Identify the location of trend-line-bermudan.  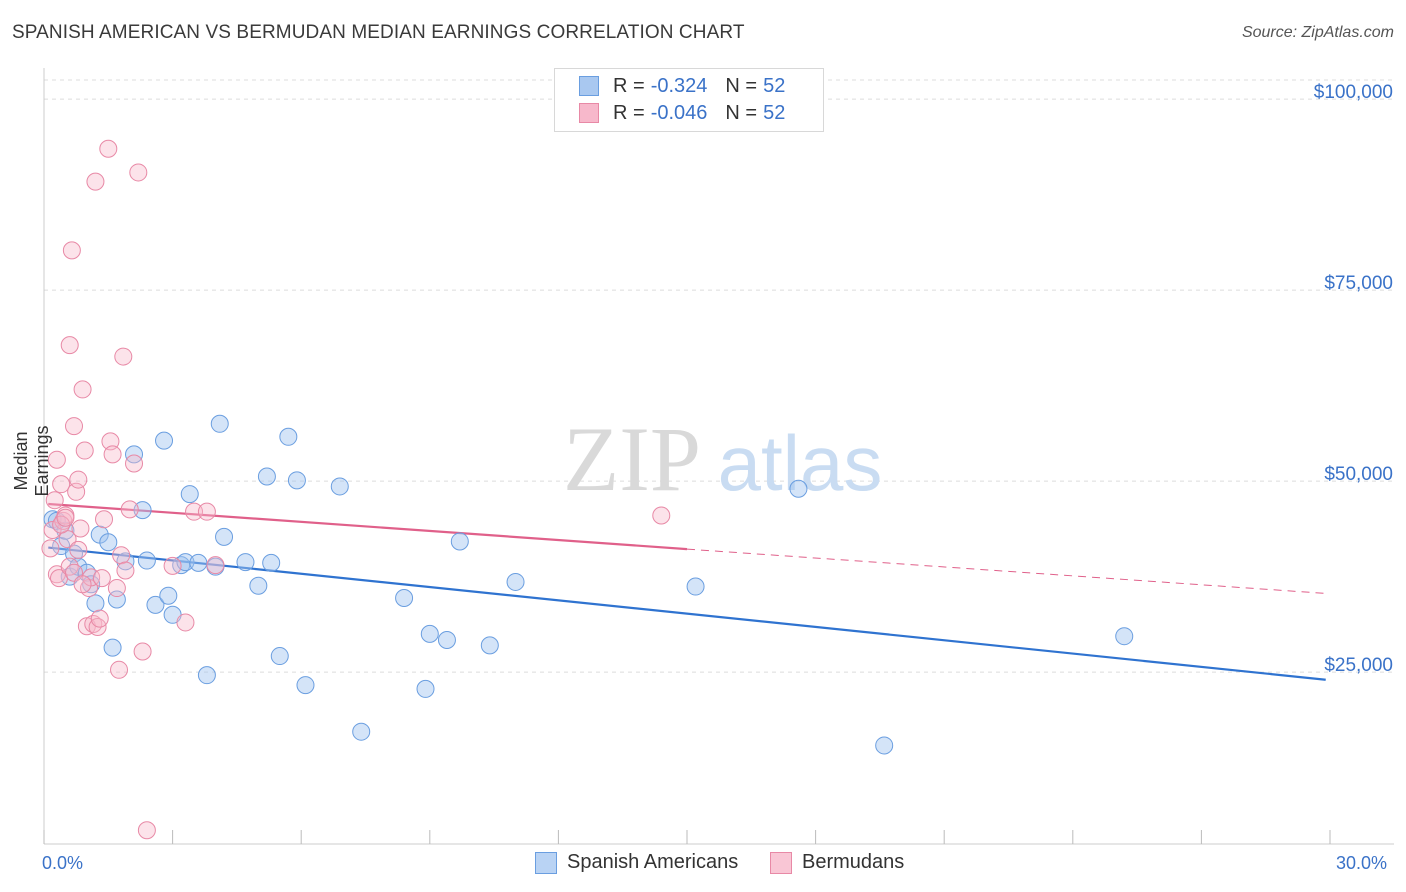
(368, 526).